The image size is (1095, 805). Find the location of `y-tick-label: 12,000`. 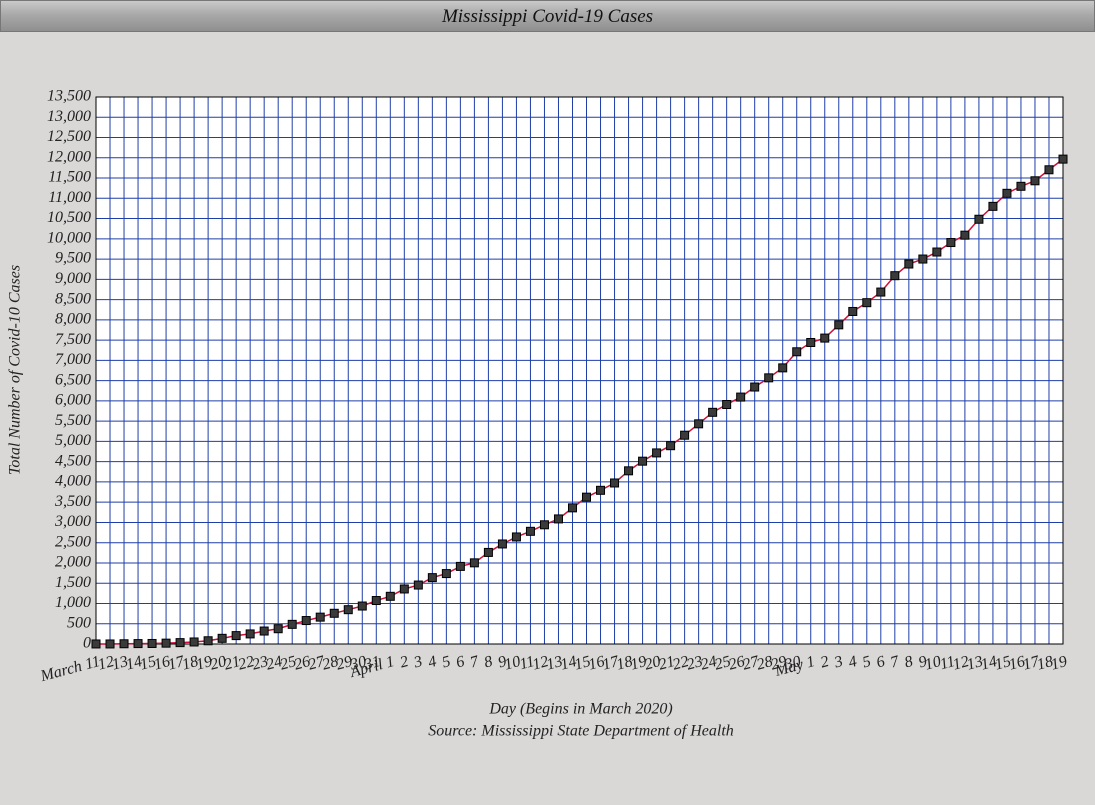

y-tick-label: 12,000 is located at coordinates (69, 156).